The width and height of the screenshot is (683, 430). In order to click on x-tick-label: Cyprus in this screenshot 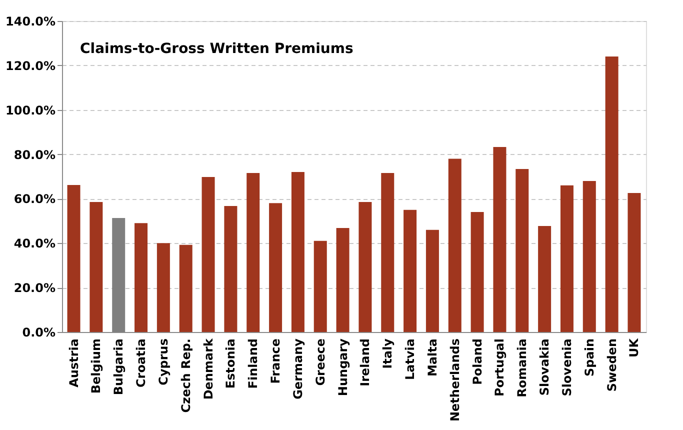, I will do `click(163, 362)`.